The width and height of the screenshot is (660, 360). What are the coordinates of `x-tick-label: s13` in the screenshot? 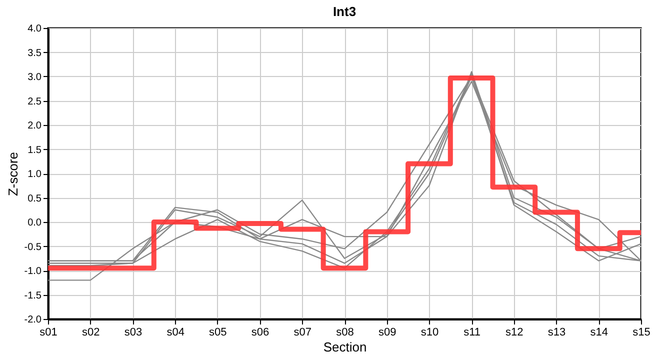 It's located at (557, 332).